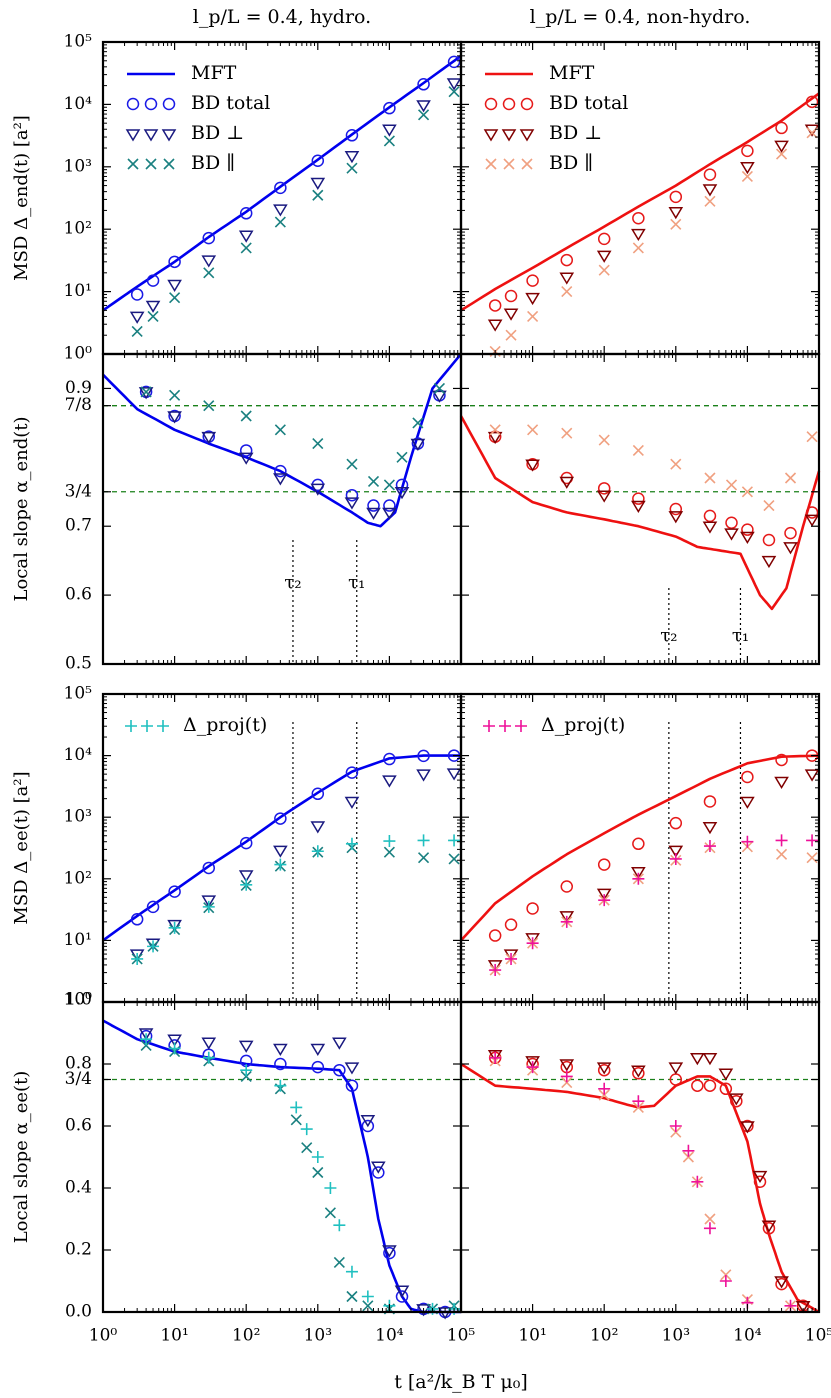 The image size is (831, 1398). I want to click on x-tick-label: 10³, so click(676, 1336).